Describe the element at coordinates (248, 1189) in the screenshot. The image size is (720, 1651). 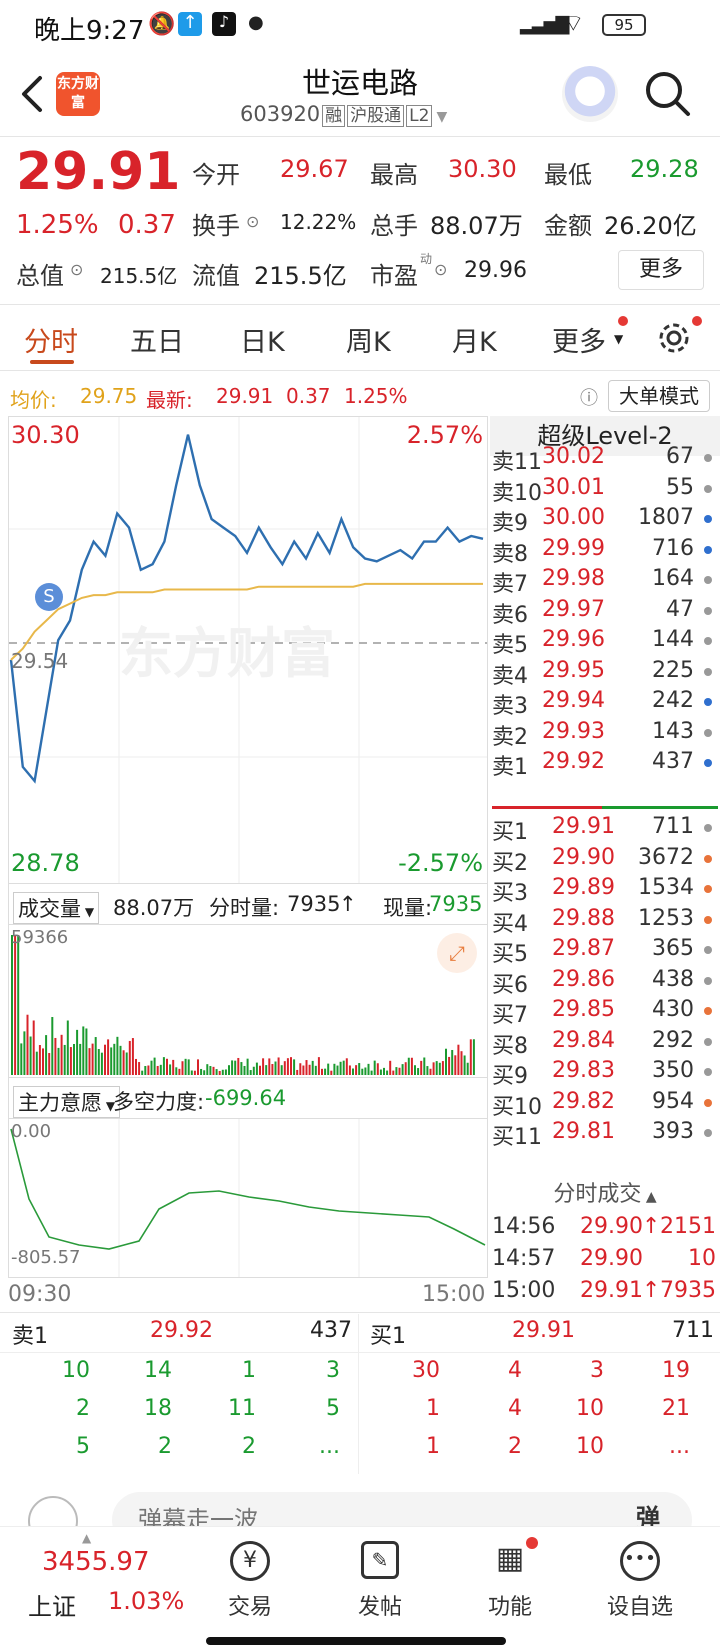
I see `force-line` at that location.